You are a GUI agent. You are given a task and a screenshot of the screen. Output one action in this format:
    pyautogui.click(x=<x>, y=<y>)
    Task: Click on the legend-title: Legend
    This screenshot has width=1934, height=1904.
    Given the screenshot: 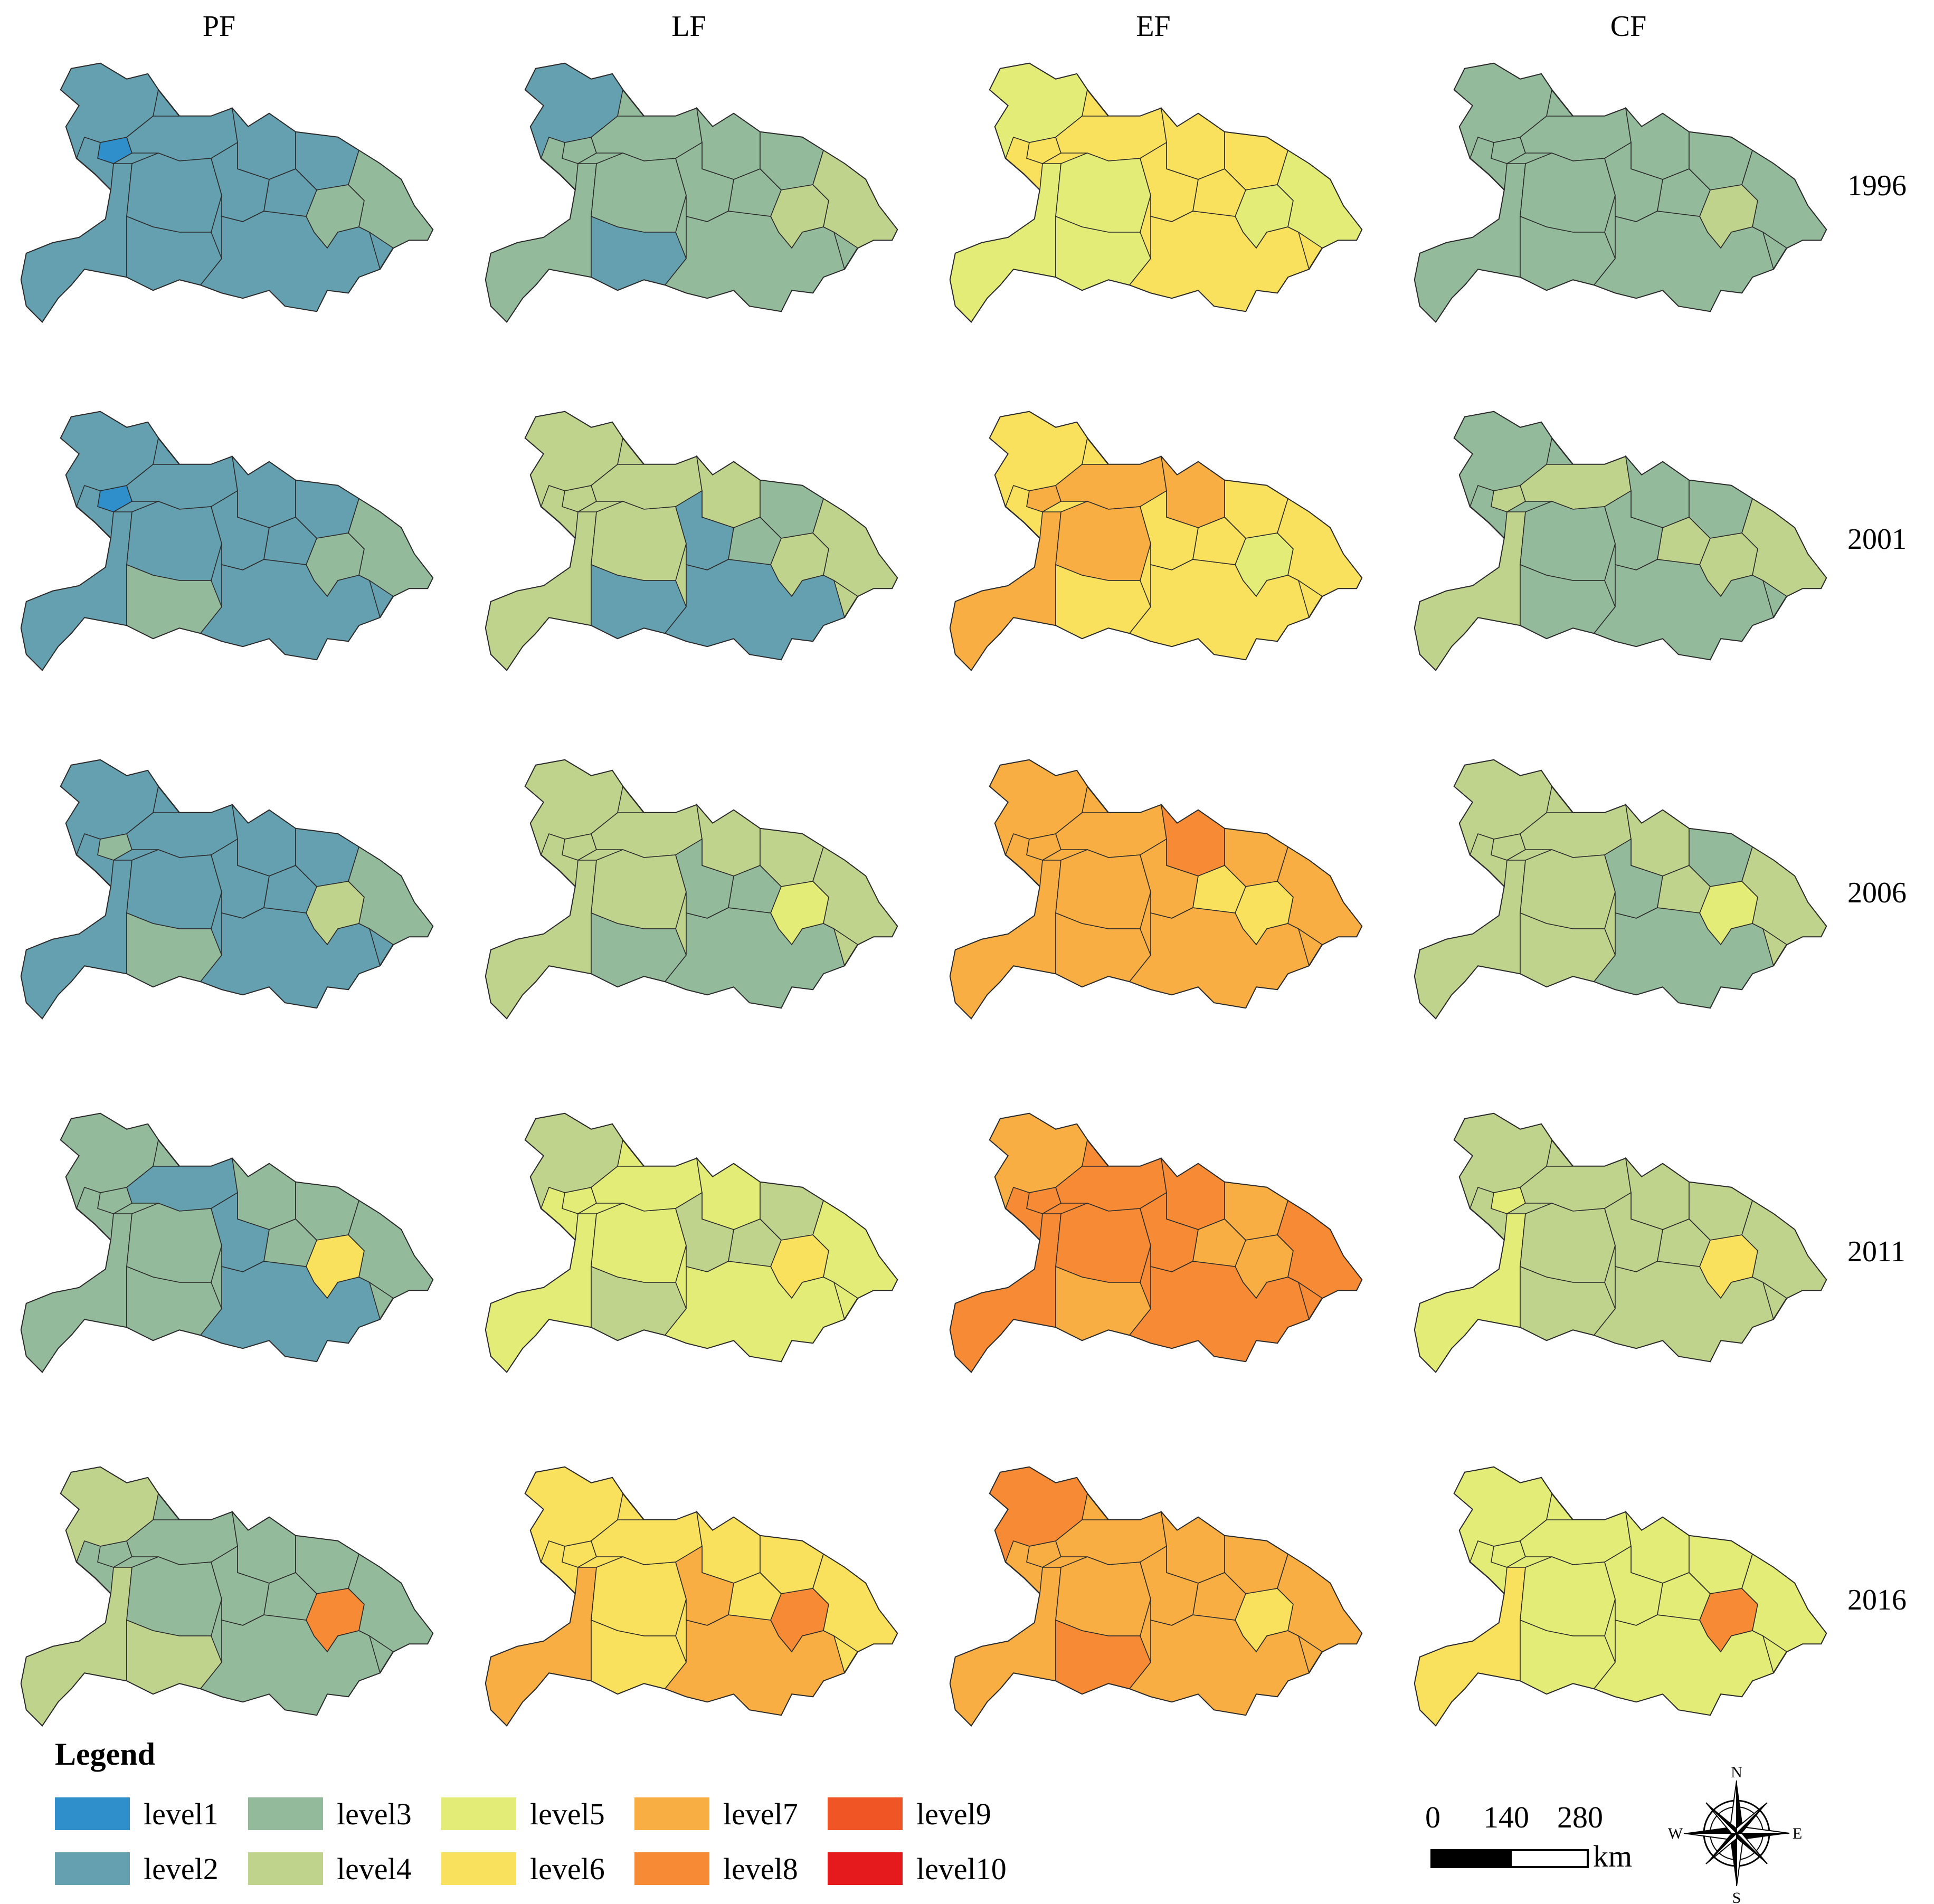 What is the action you would take?
    pyautogui.click(x=106, y=1754)
    